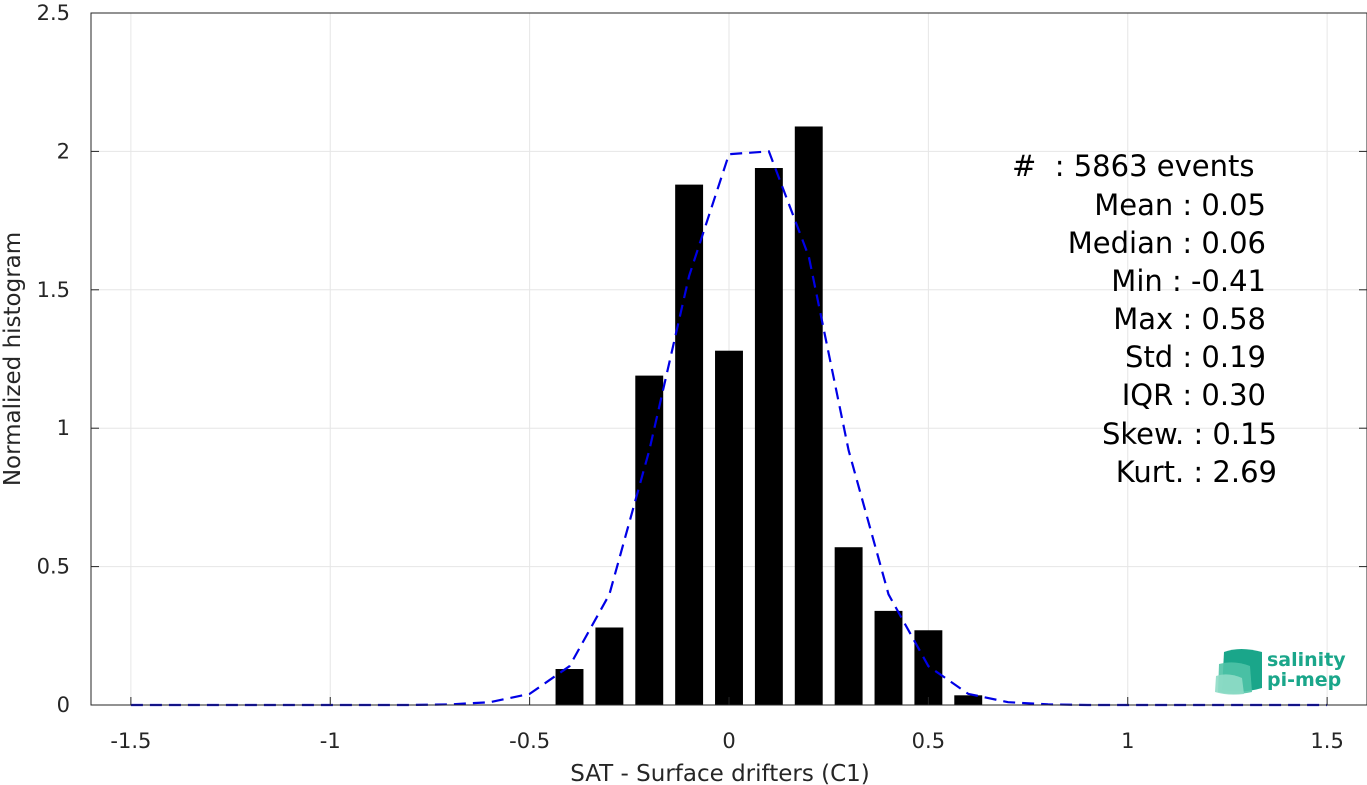  What do you see at coordinates (1304, 680) in the screenshot?
I see `logo-text-pimep: pi-mep` at bounding box center [1304, 680].